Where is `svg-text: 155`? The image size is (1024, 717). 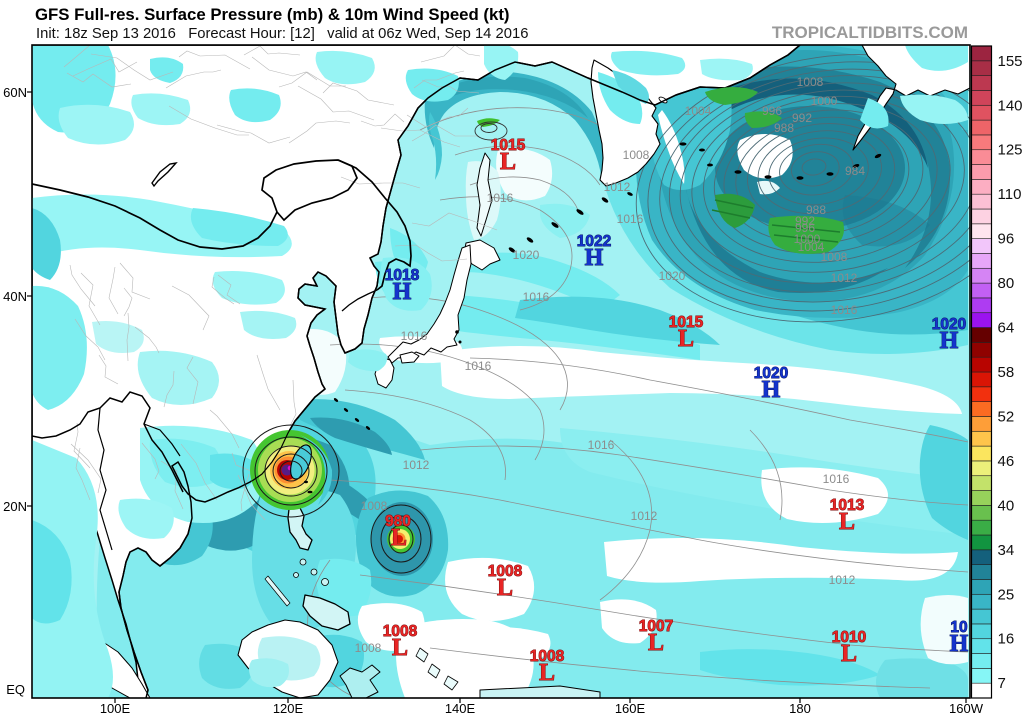
svg-text: 155 is located at coordinates (1010, 61).